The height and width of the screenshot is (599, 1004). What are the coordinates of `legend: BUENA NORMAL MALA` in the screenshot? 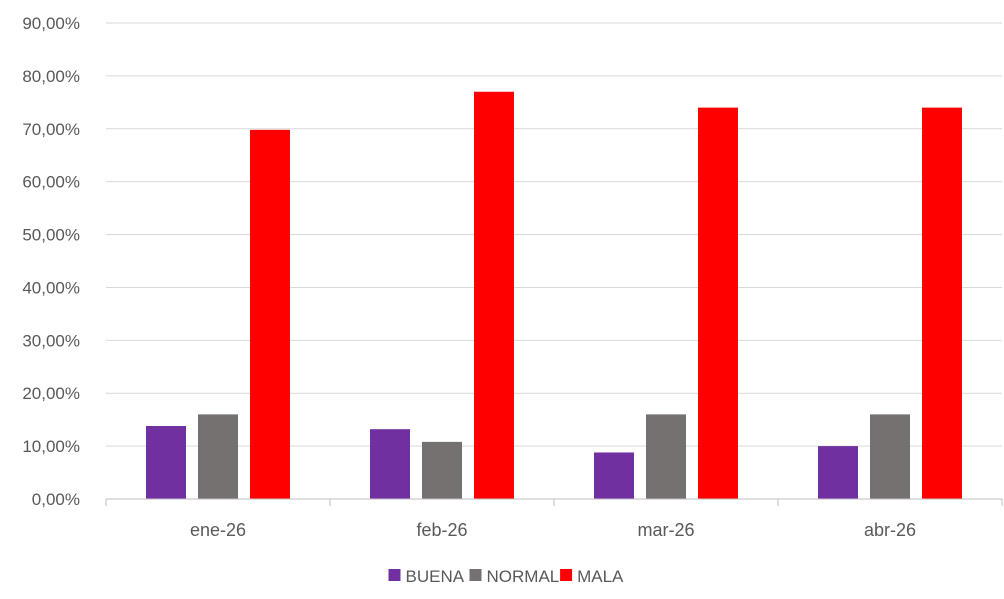 It's located at (506, 576).